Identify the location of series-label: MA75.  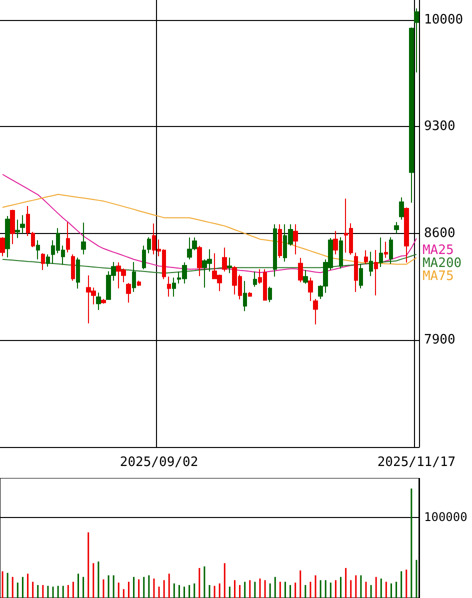
(438, 276).